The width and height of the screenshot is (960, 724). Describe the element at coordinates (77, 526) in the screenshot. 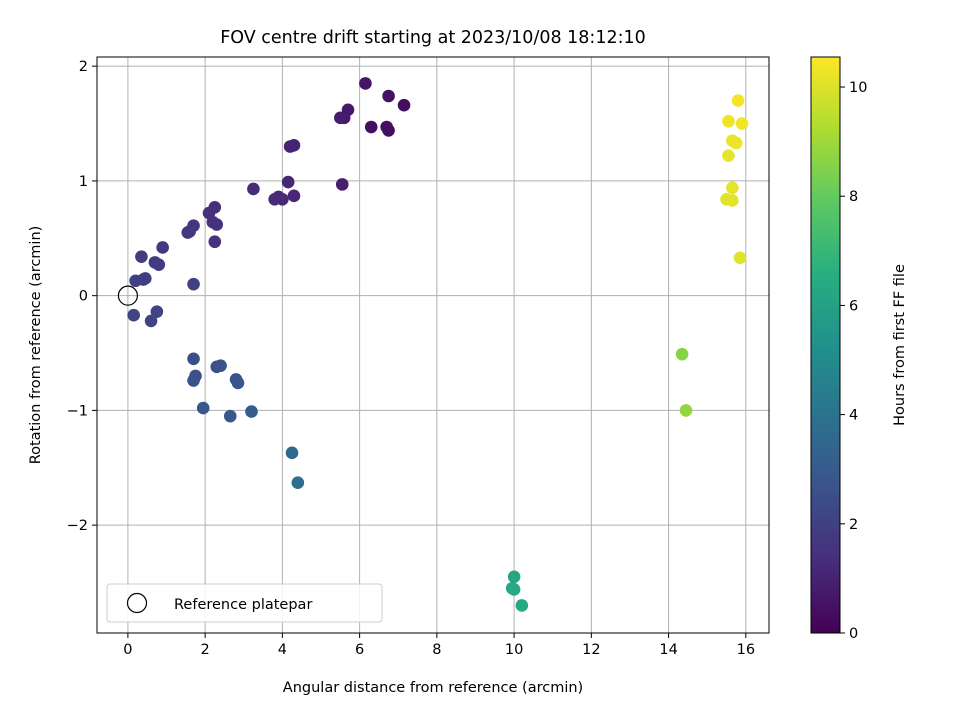

I see `y-tick-label: −2` at that location.